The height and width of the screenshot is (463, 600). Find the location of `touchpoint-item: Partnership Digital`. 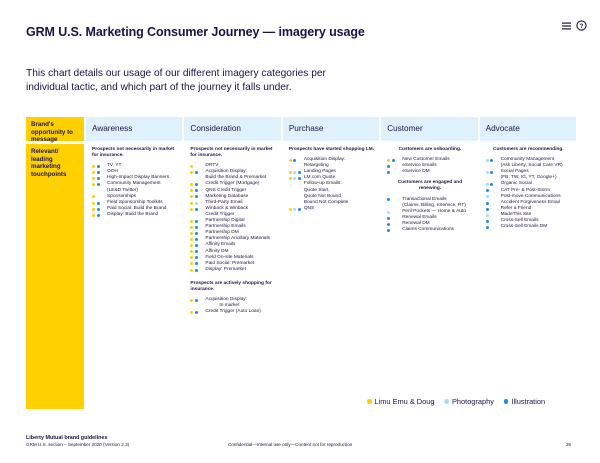

touchpoint-item: Partnership Digital is located at coordinates (232, 221).